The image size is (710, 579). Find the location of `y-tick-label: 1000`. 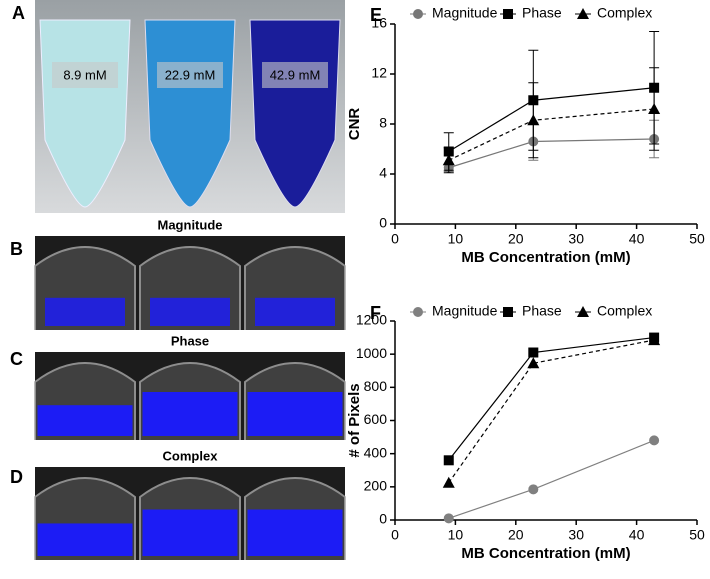

y-tick-label: 1000 is located at coordinates (371, 353).